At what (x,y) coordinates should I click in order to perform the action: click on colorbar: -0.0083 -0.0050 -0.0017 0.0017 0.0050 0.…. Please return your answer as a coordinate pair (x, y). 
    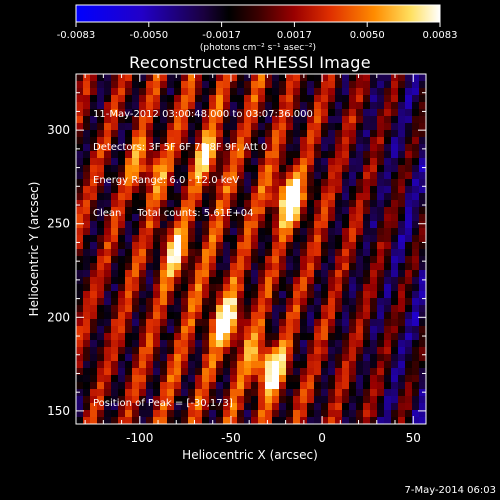
    Looking at the image, I should click on (257, 28).